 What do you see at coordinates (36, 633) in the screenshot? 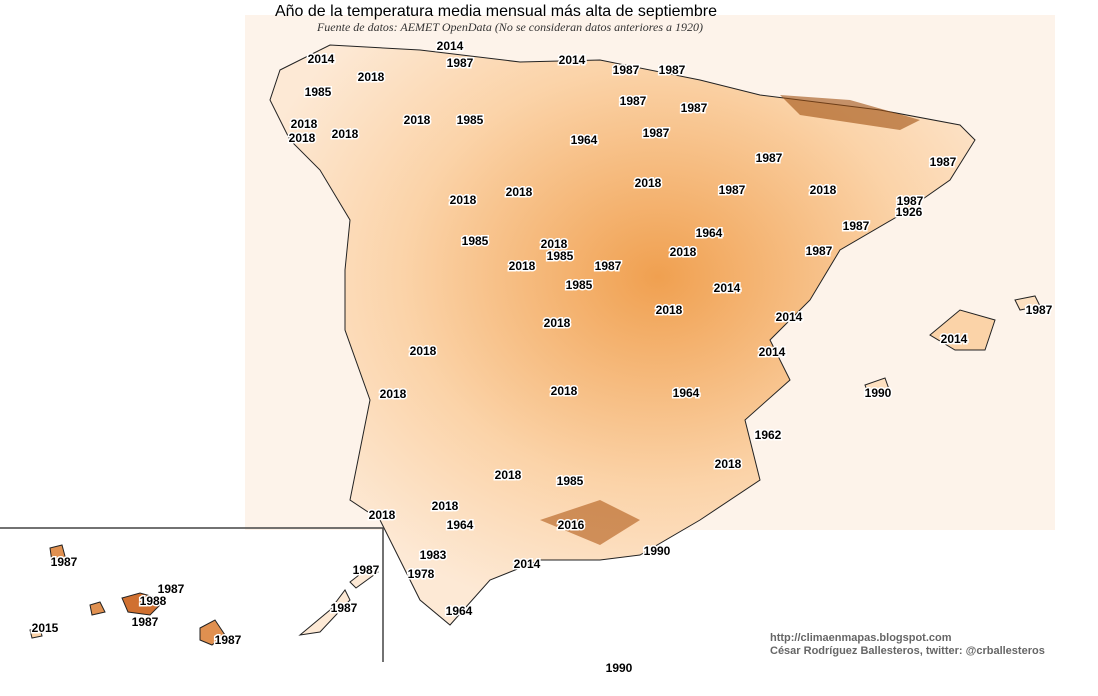
I see `el-hierro` at bounding box center [36, 633].